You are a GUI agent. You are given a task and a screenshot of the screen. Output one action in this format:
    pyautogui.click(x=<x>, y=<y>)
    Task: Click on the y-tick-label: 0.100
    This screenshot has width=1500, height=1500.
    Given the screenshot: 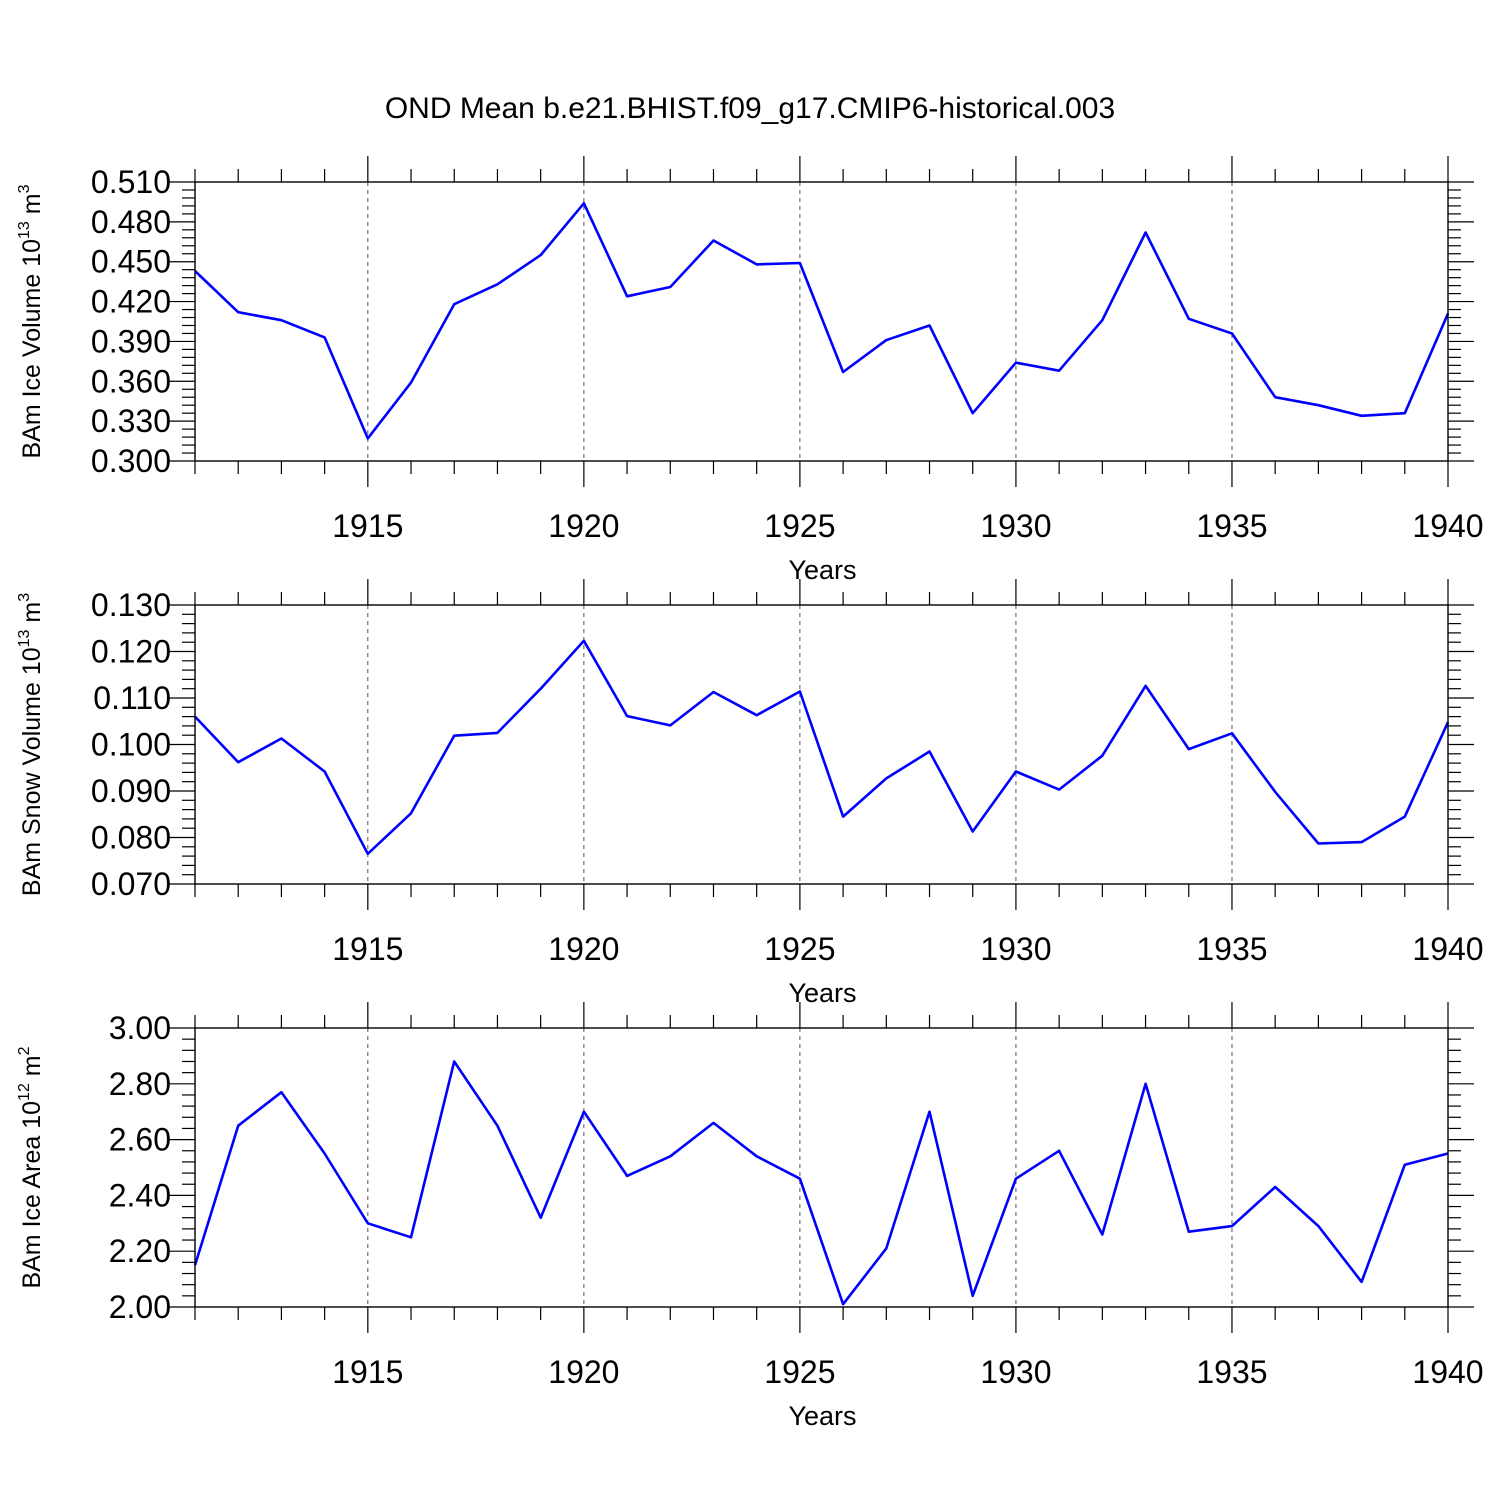 What is the action you would take?
    pyautogui.click(x=131, y=745)
    